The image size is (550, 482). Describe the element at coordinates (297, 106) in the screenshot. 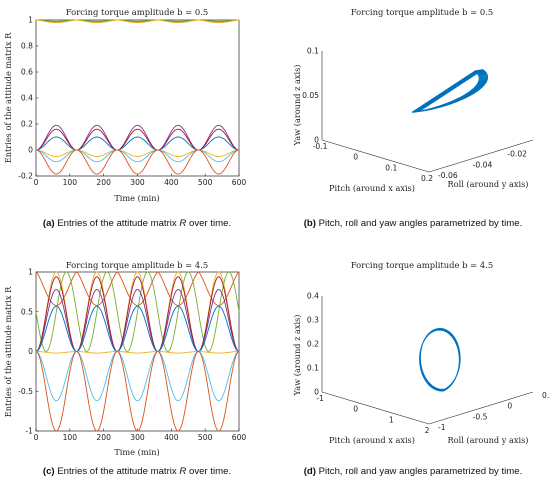

I see `panel-b-zlabel: Yaw (around z axis)` at that location.